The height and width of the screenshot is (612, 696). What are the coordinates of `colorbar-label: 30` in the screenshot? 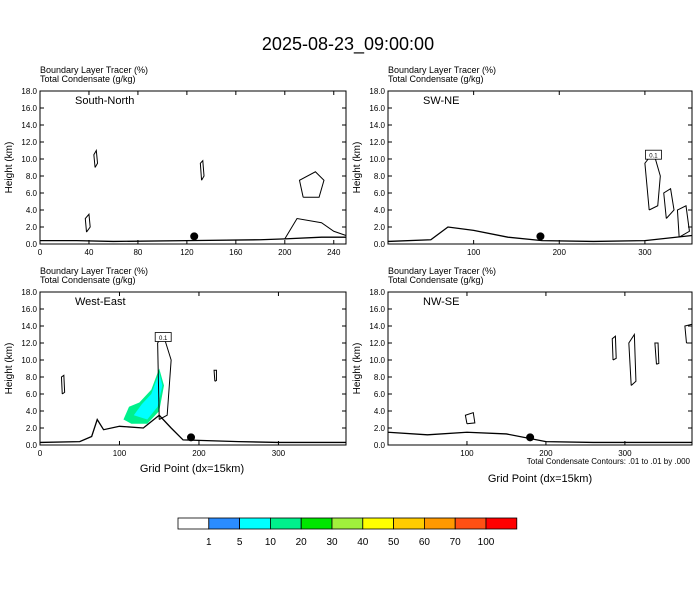 It's located at (332, 542).